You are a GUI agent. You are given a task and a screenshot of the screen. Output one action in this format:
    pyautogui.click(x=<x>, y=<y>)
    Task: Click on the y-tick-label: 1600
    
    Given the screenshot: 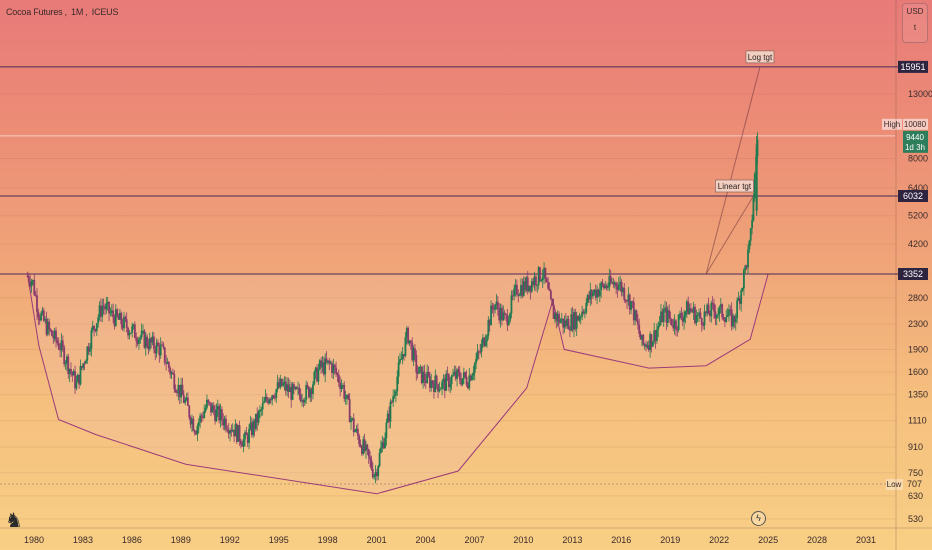 What is the action you would take?
    pyautogui.click(x=918, y=372)
    